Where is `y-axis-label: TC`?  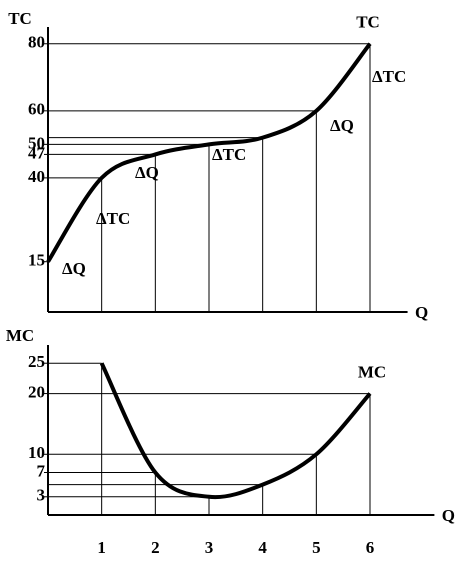 y-axis-label: TC is located at coordinates (20, 18).